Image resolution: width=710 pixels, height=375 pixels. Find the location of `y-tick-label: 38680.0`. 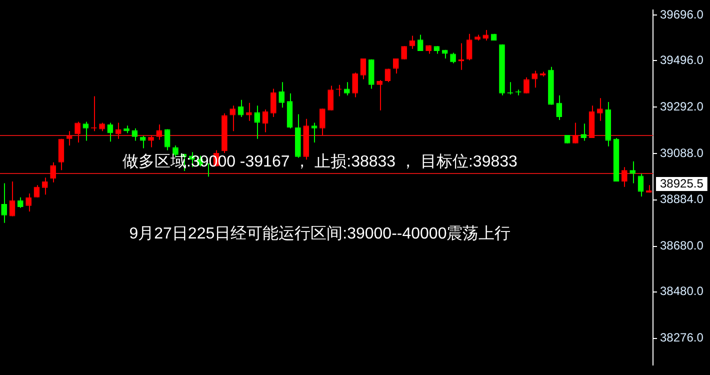

y-tick-label: 38680.0 is located at coordinates (682, 245).